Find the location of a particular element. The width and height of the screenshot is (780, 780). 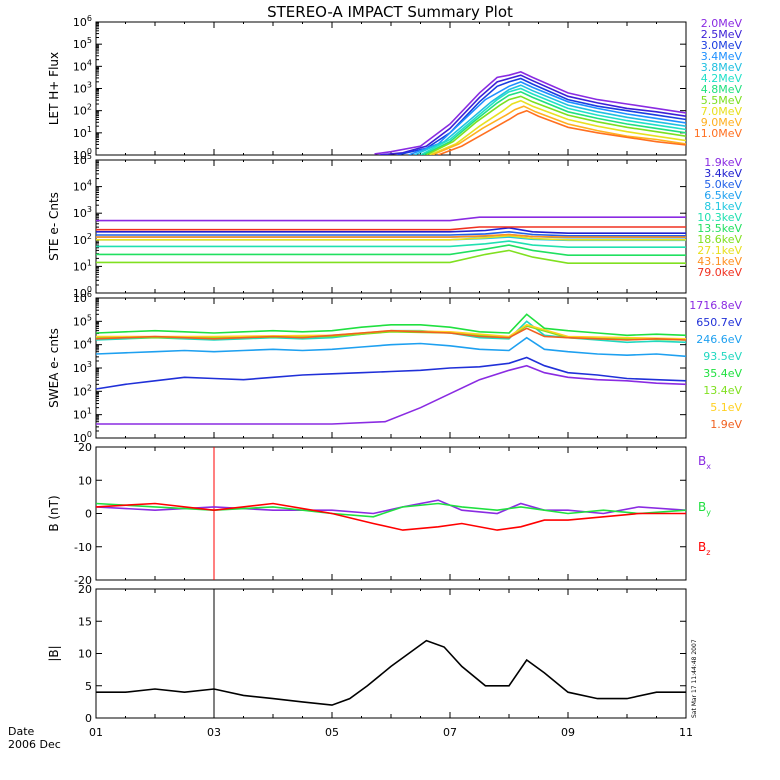

legend-entry: 5.5MeV is located at coordinates (722, 100).